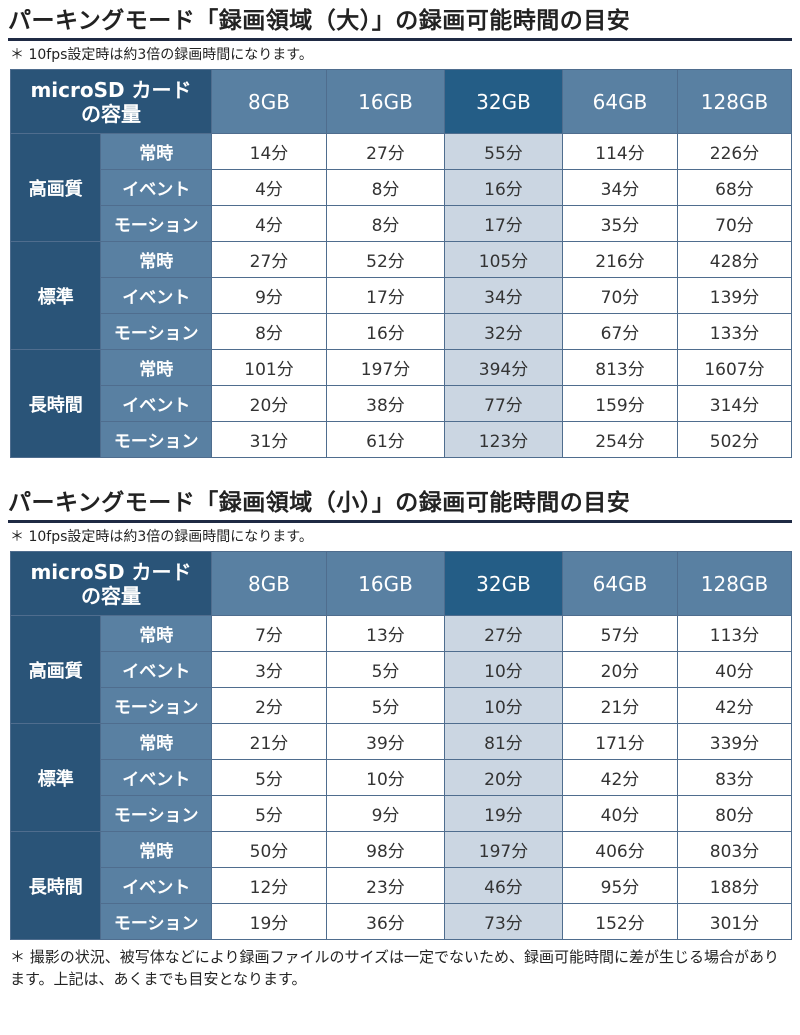 This screenshot has width=800, height=1035. I want to click on table-row: モーション 19分 36分 73分 152分 301分, so click(401, 921).